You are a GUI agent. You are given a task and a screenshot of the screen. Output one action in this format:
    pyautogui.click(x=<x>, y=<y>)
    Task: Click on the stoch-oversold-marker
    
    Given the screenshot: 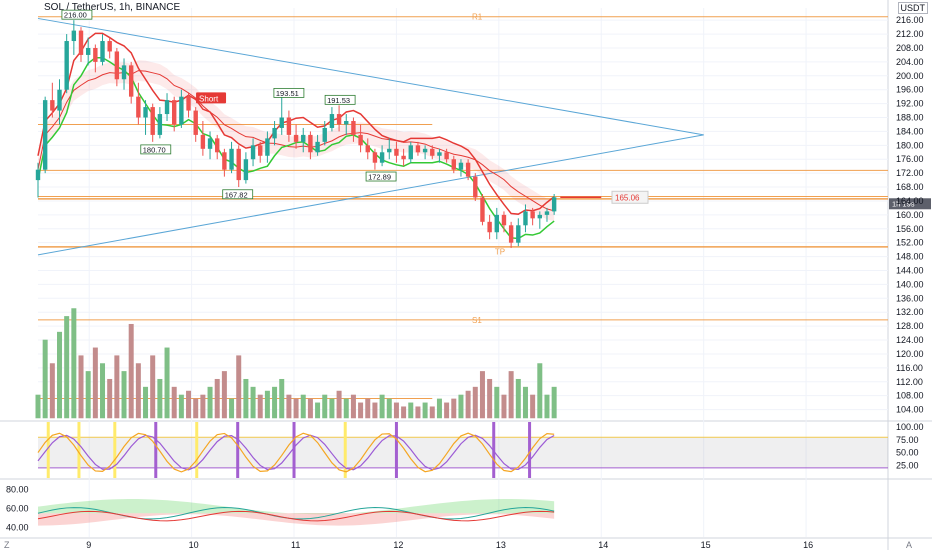 What is the action you would take?
    pyautogui.click(x=156, y=450)
    